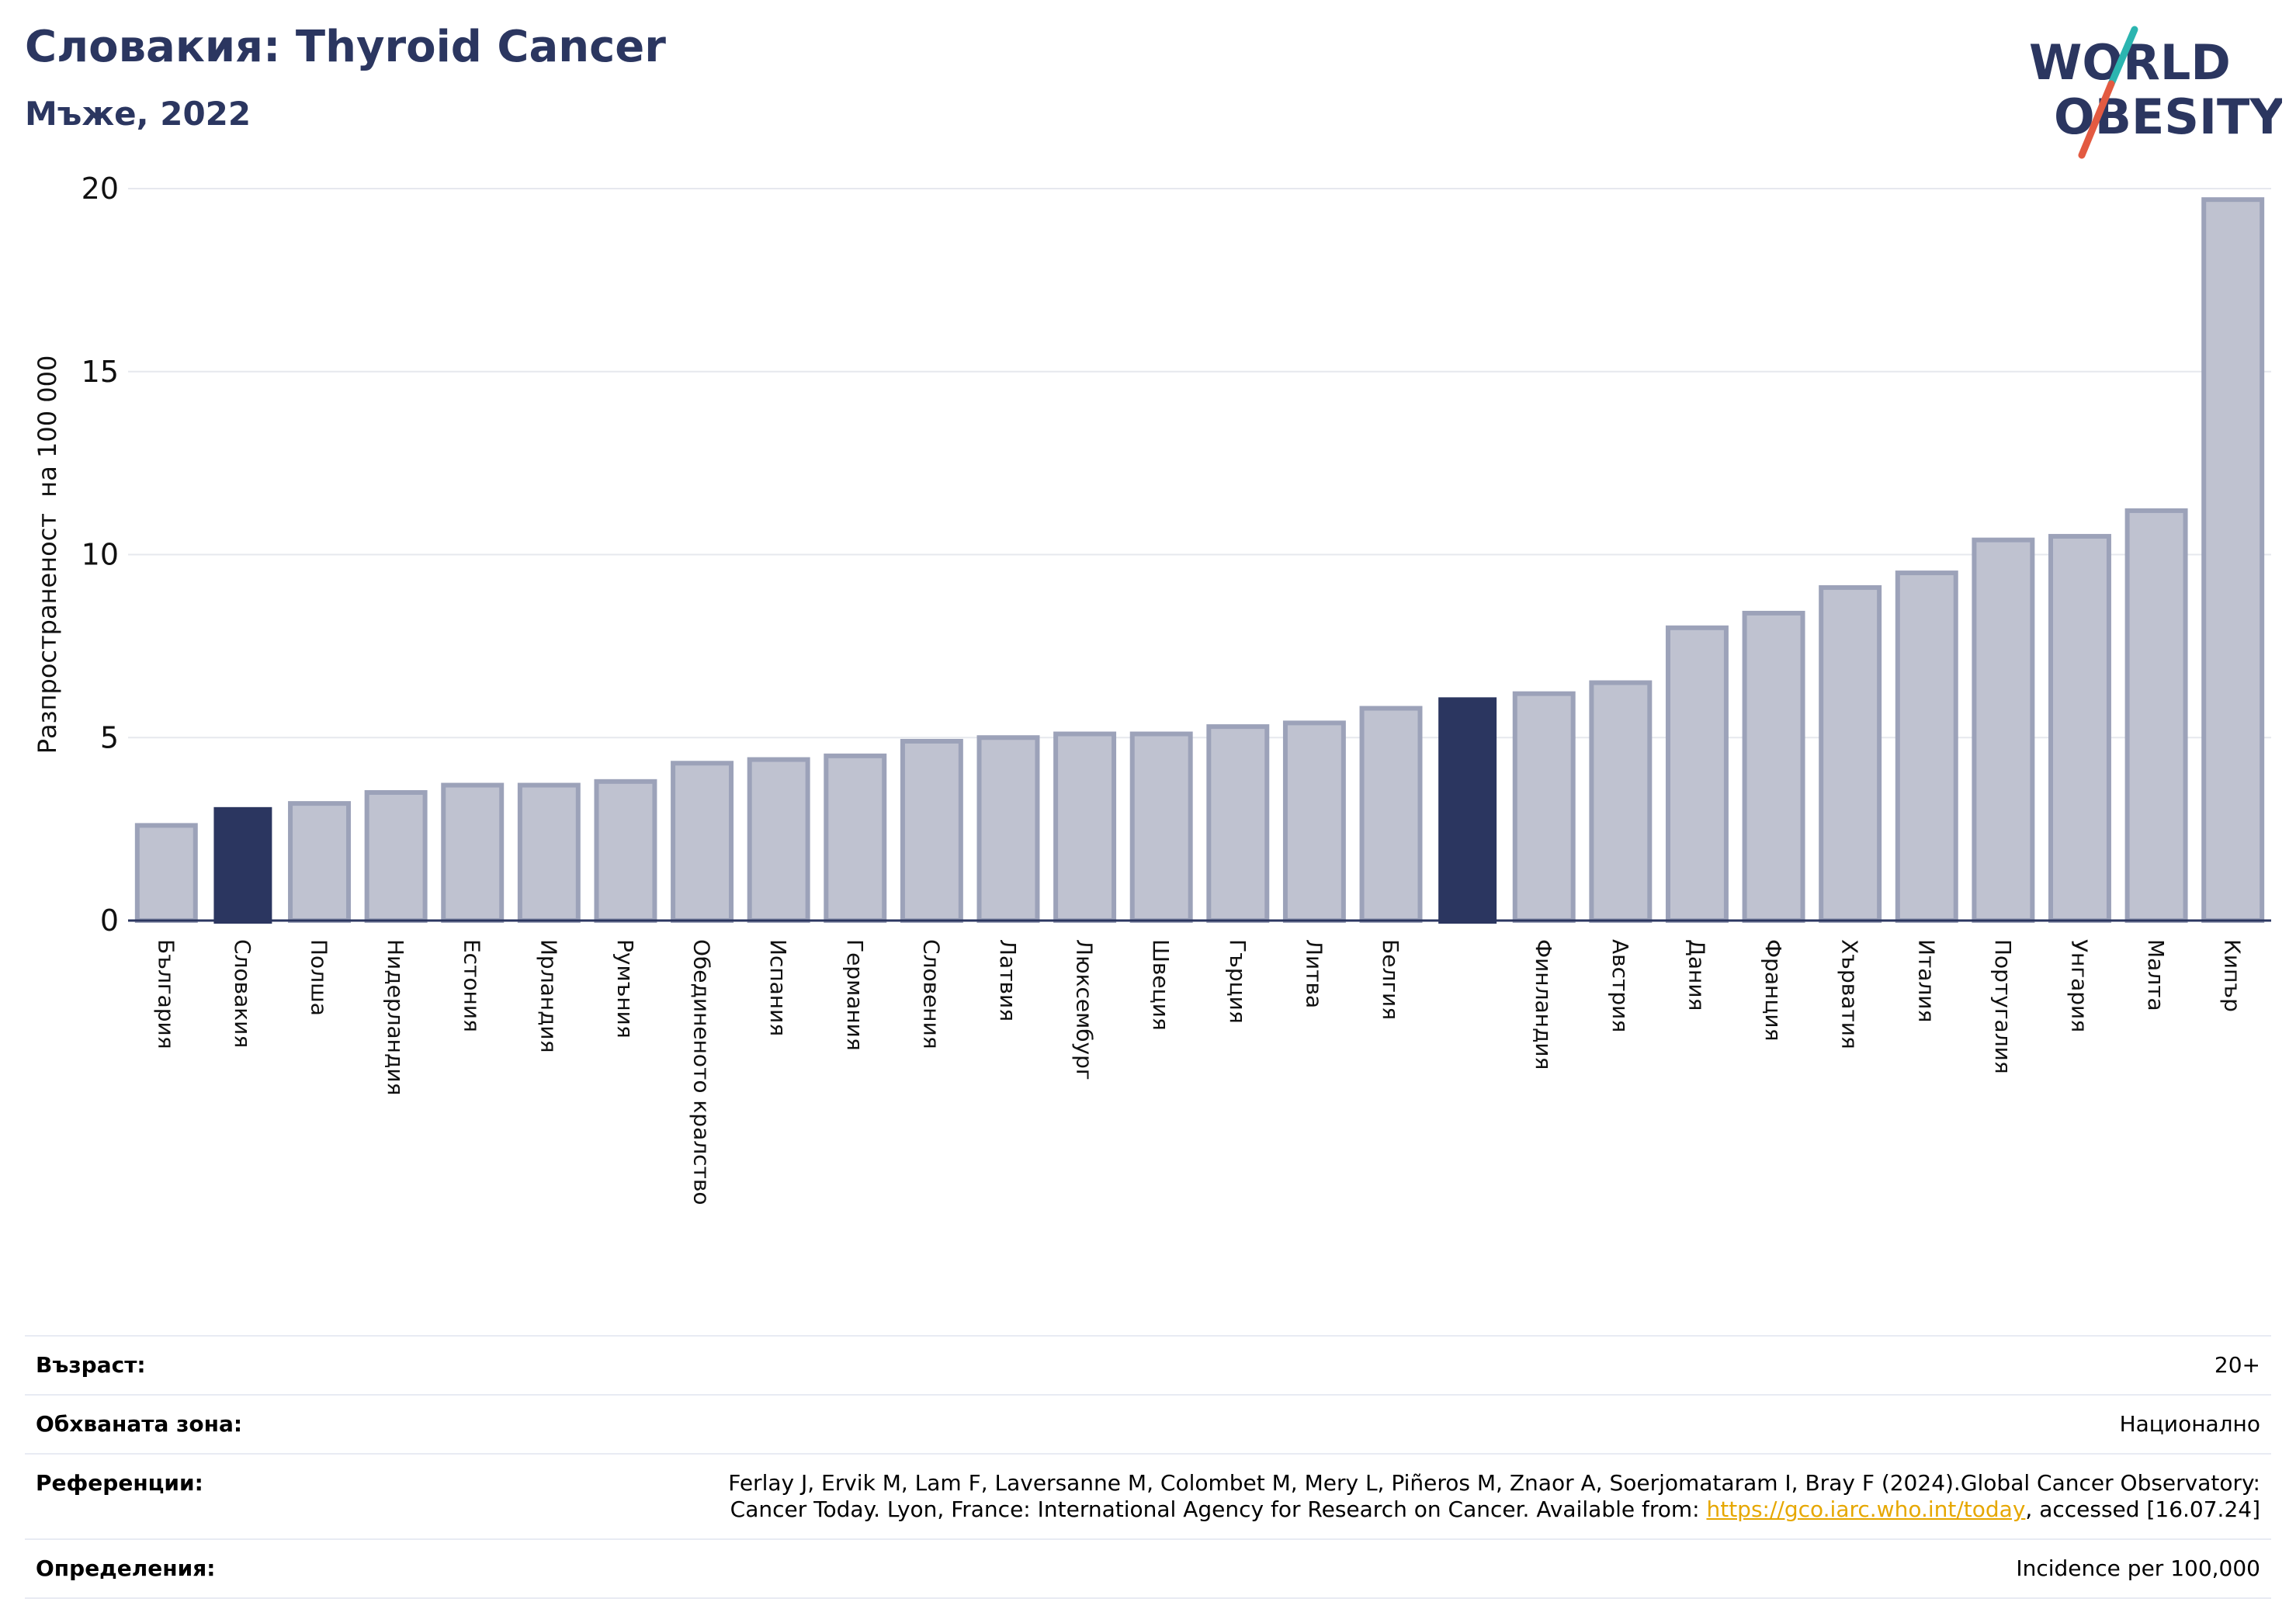 This screenshot has height=1623, width=2296. Describe the element at coordinates (2156, 975) in the screenshot. I see `x-tick-label: Малта` at that location.